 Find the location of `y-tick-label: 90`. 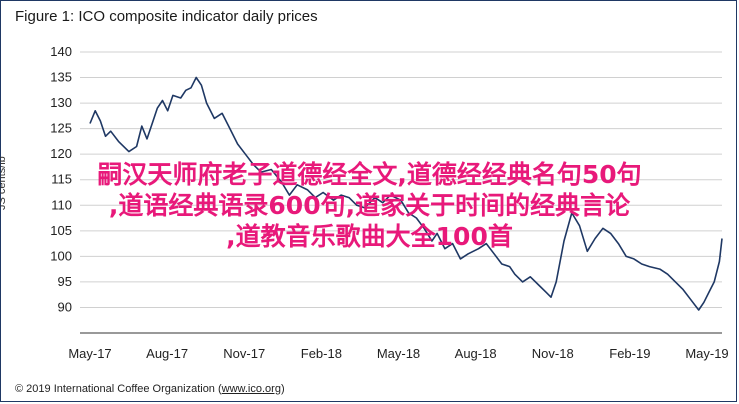

y-tick-label: 90 is located at coordinates (65, 306).